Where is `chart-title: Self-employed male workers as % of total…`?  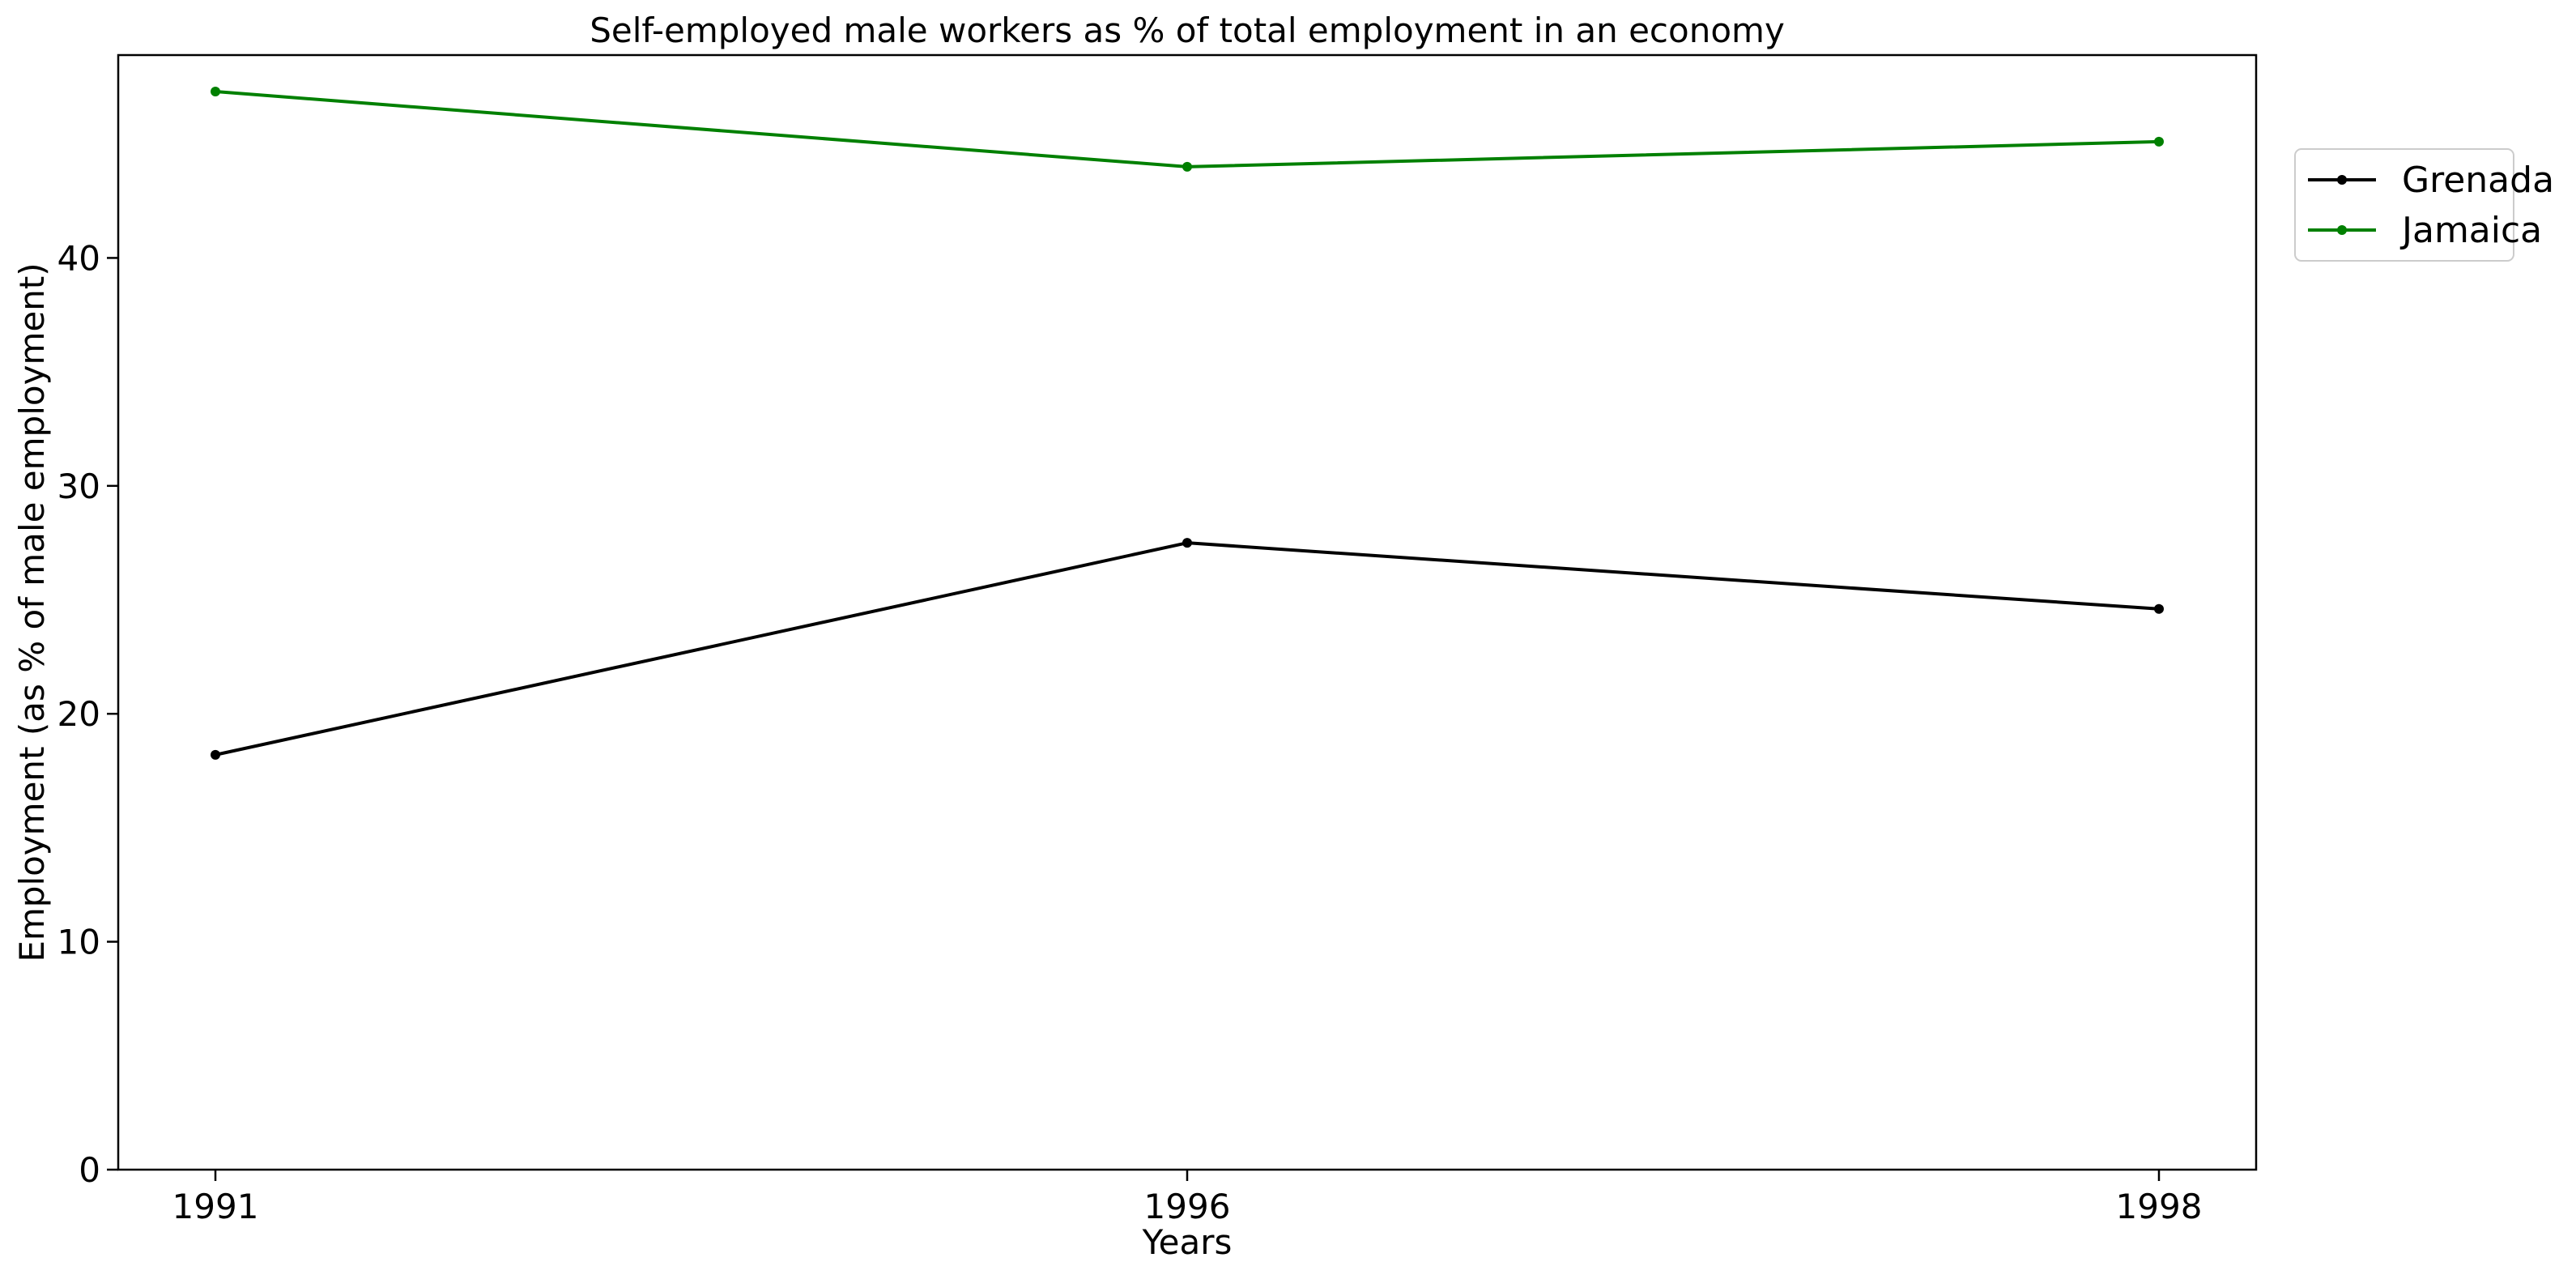
chart-title: Self-employed male workers as % of total… is located at coordinates (1187, 30).